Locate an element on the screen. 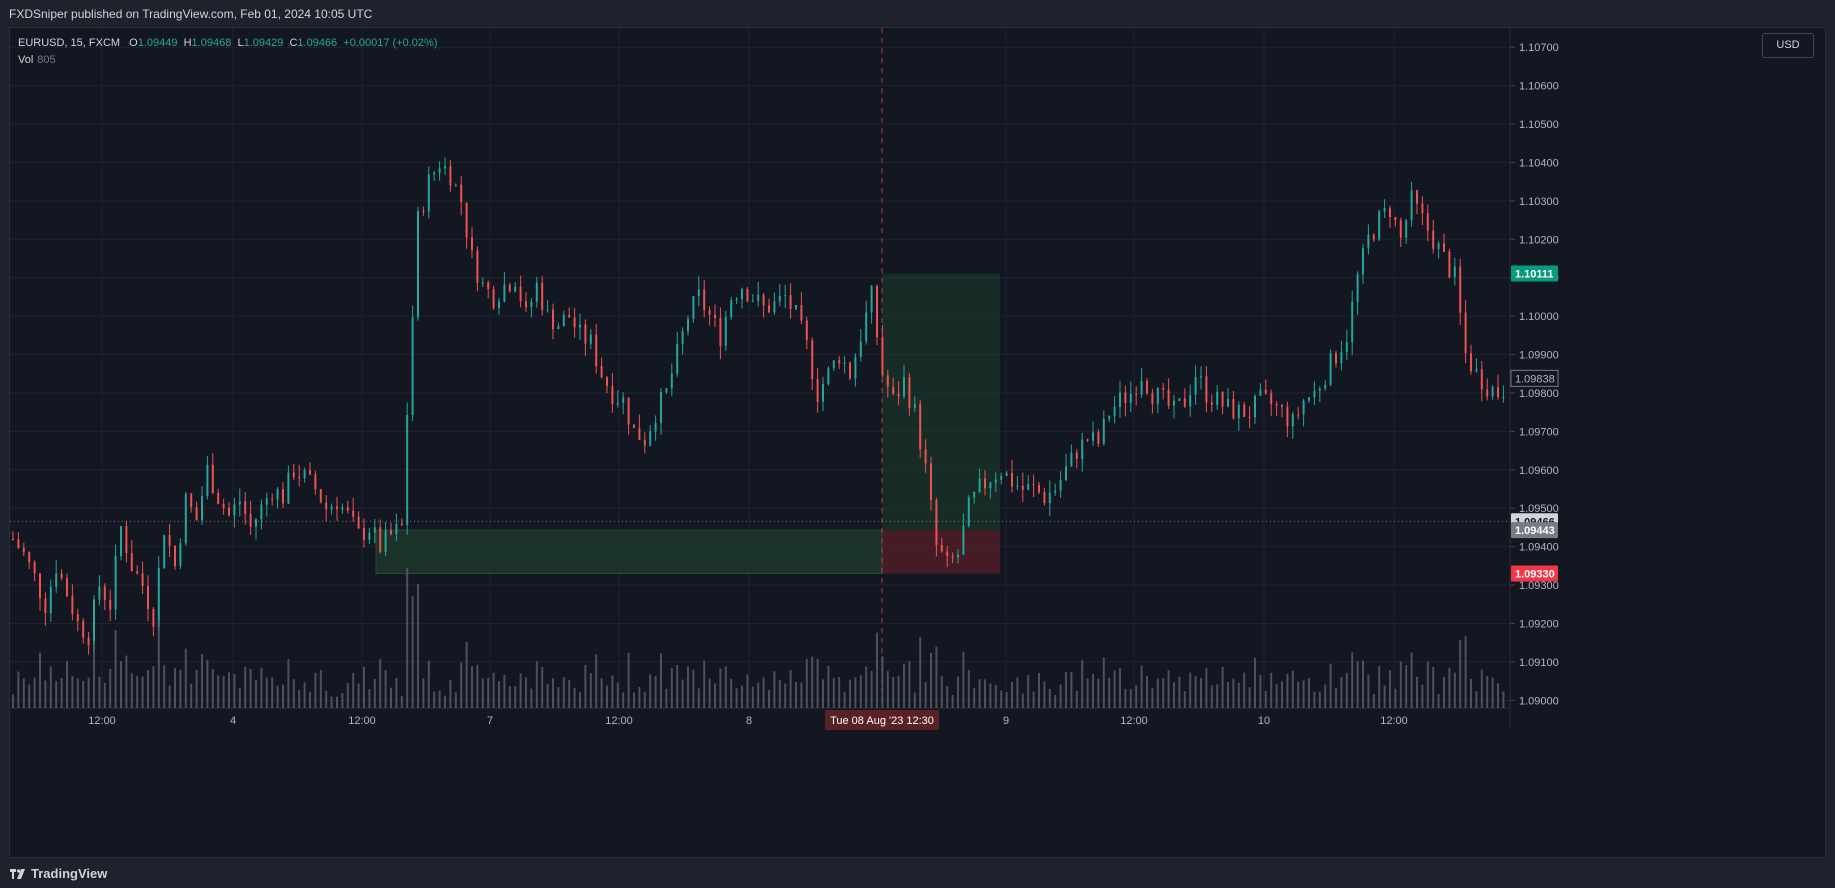 Image resolution: width=1835 pixels, height=888 pixels. demand-zone is located at coordinates (629, 552).